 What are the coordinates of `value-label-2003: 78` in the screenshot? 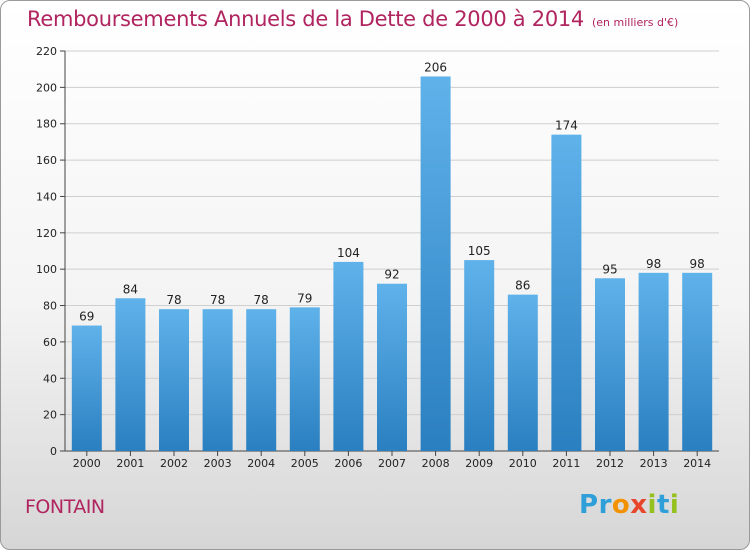 It's located at (217, 300).